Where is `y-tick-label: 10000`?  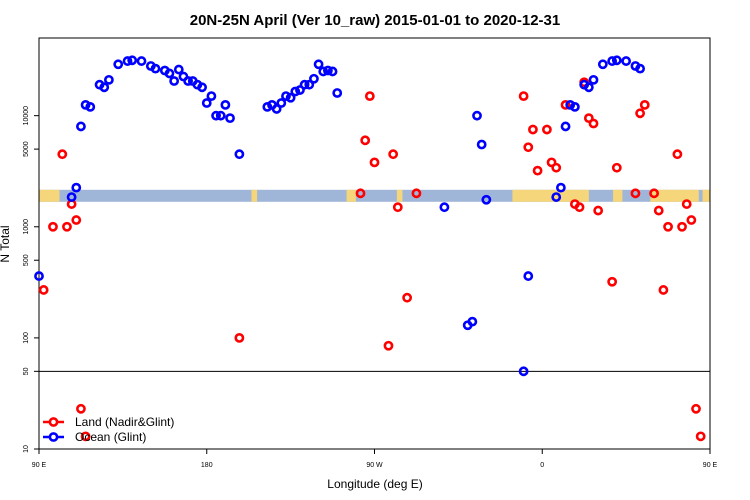 y-tick-label: 10000 is located at coordinates (26, 116).